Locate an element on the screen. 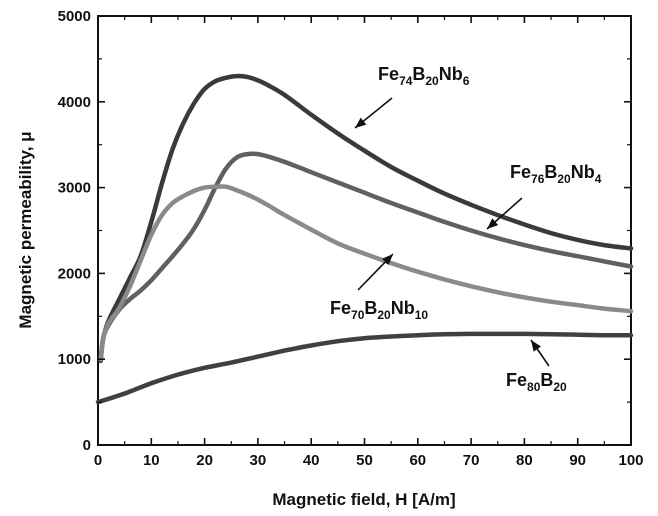 The image size is (658, 516). label-part: 74 is located at coordinates (406, 81).